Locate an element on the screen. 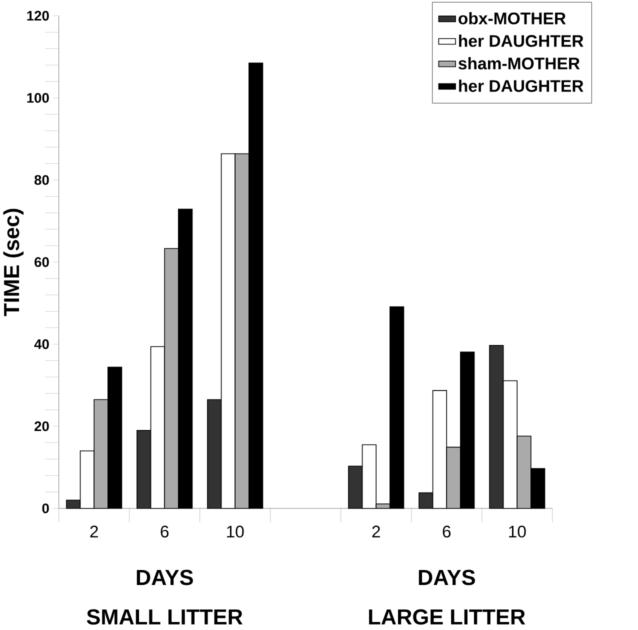 The image size is (638, 630). y-tick-label: 20 is located at coordinates (41, 426).